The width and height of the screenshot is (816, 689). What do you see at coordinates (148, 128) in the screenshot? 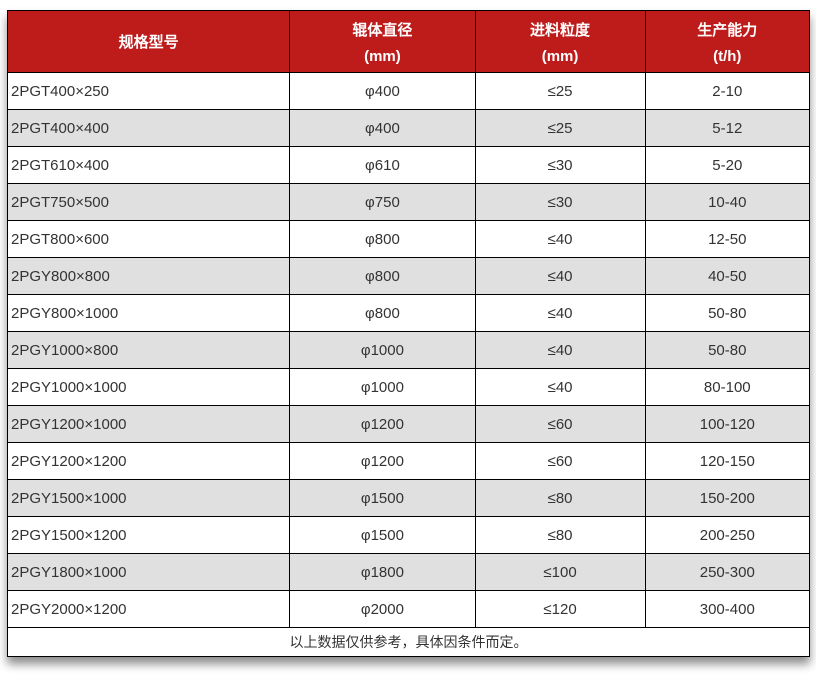
I see `spec-cell-model: 2PGT400×400` at bounding box center [148, 128].